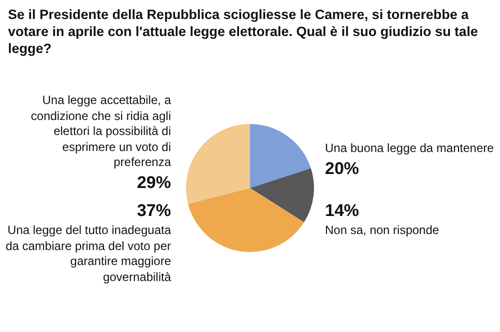 The image size is (500, 332). I want to click on slice-label: Una buona legge da mantenere, so click(409, 148).